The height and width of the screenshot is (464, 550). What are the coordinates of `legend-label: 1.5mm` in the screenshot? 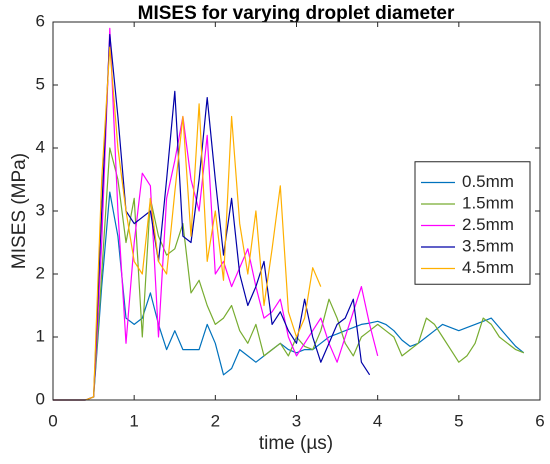 It's located at (488, 202).